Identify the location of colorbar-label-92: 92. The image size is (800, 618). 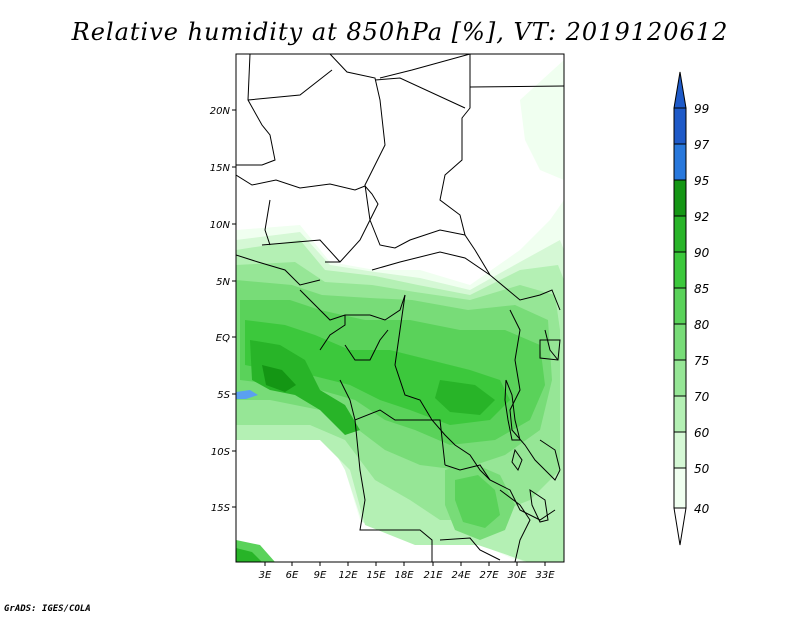
(701, 217).